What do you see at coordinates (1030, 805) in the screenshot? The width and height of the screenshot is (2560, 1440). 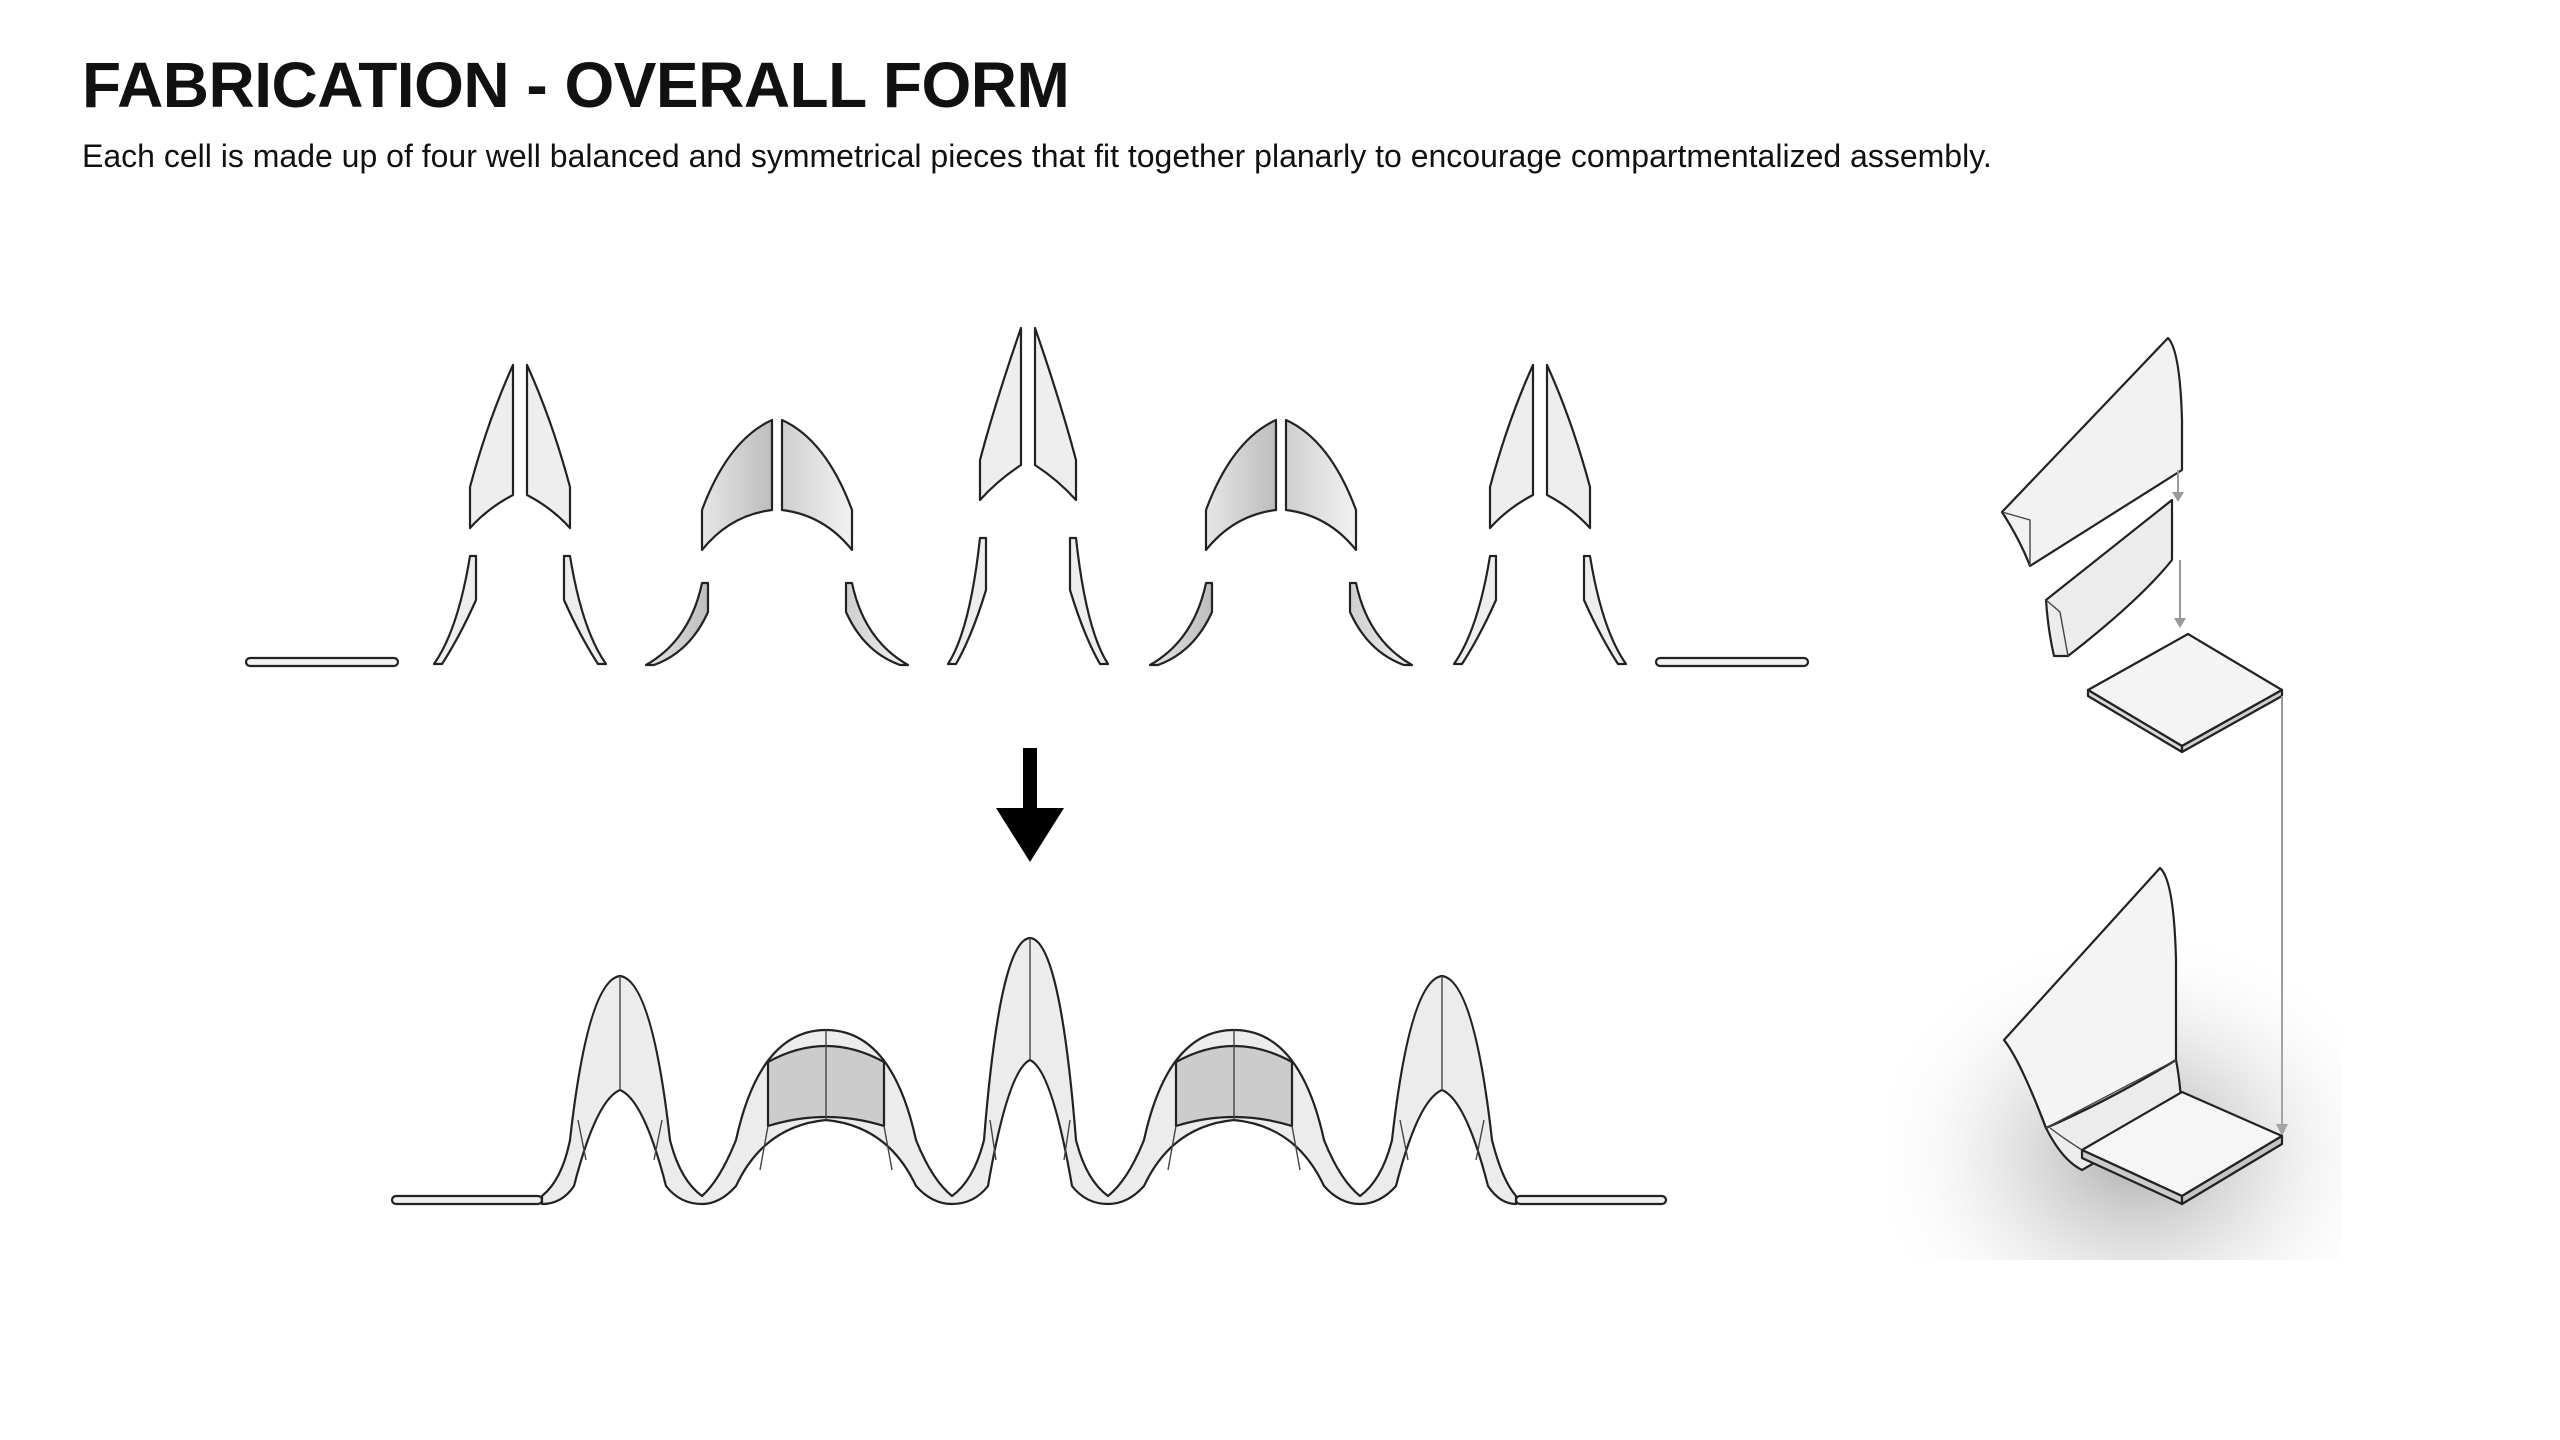 I see `arrow-down-icon` at bounding box center [1030, 805].